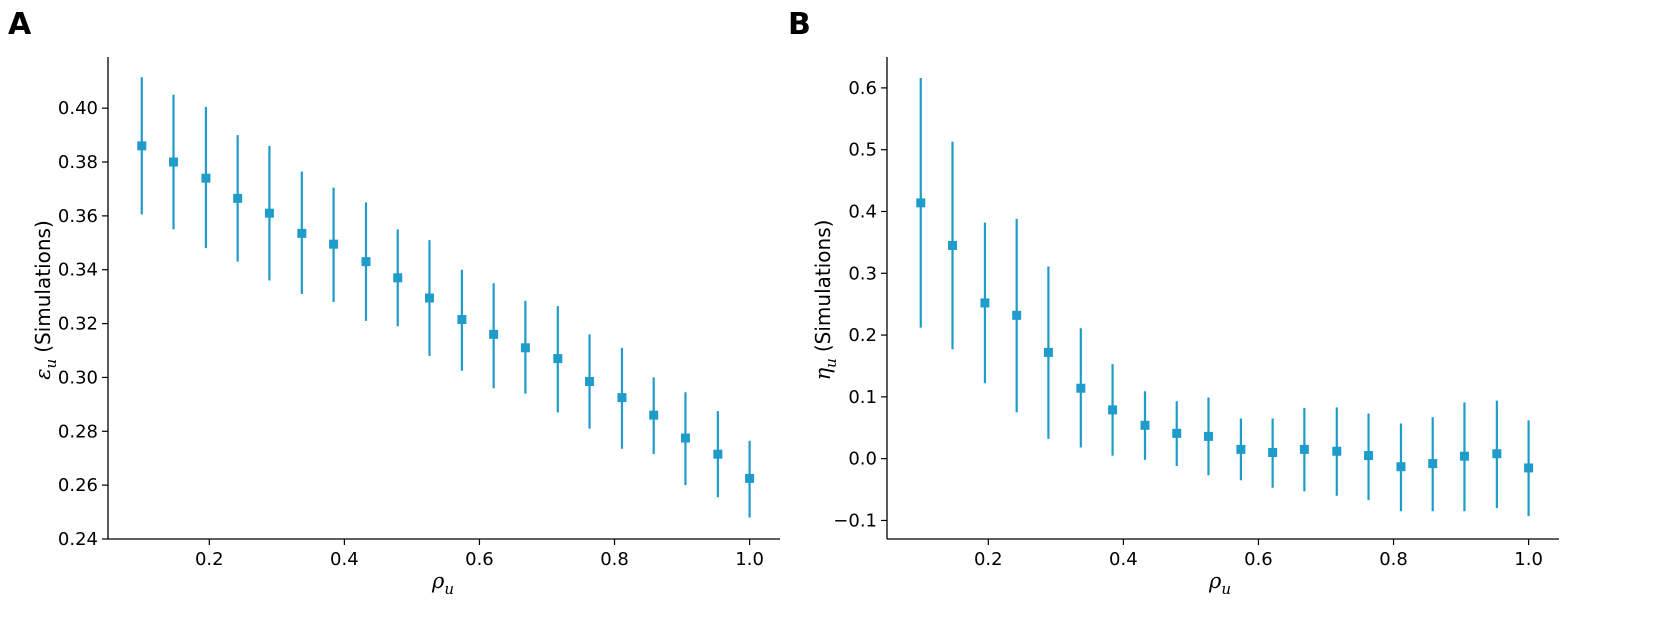  I want to click on panel-b-x-tick-label: 0.8, so click(1393, 559).